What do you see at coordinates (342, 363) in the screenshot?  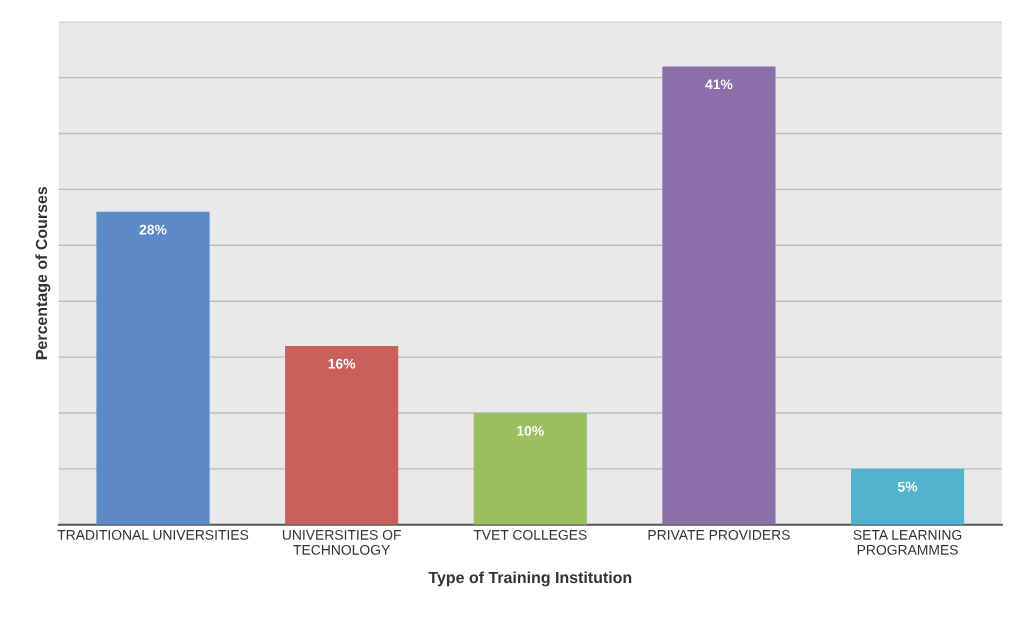 I see `data-label: 16%` at bounding box center [342, 363].